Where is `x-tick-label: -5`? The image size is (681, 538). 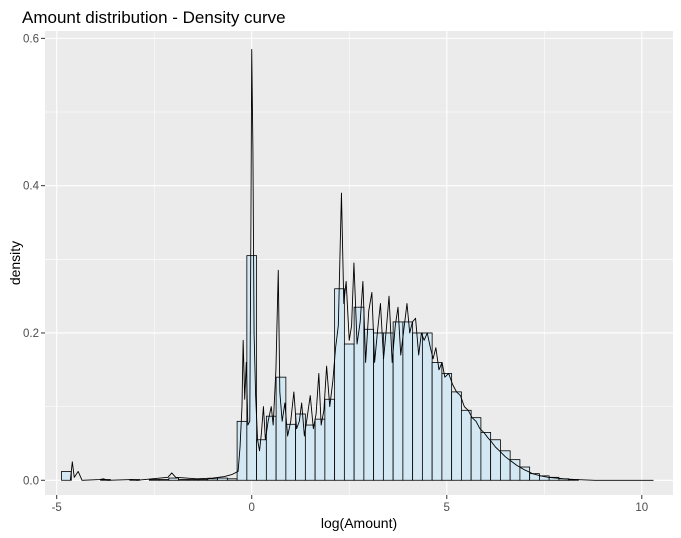 x-tick-label: -5 is located at coordinates (57, 508).